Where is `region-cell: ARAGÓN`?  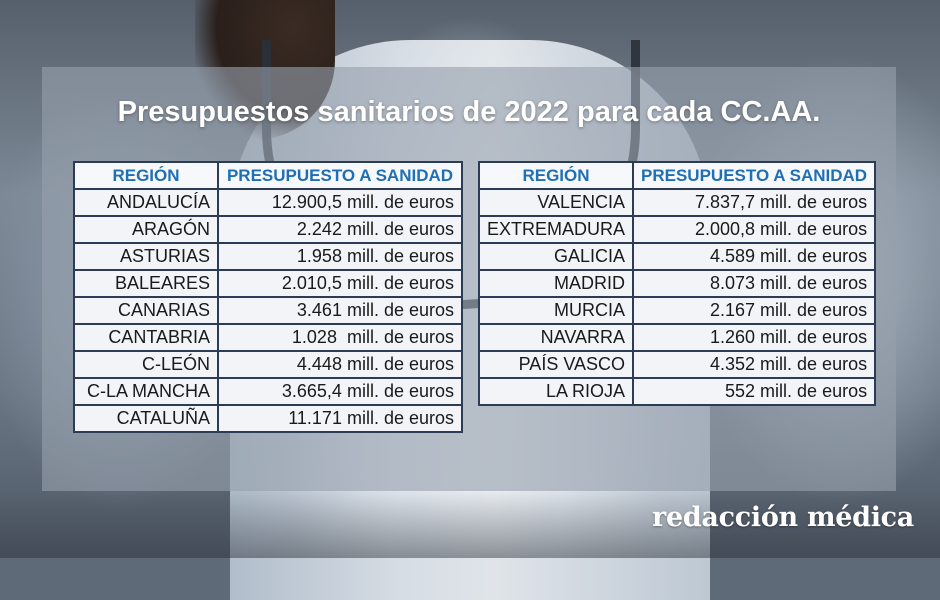 region-cell: ARAGÓN is located at coordinates (146, 229).